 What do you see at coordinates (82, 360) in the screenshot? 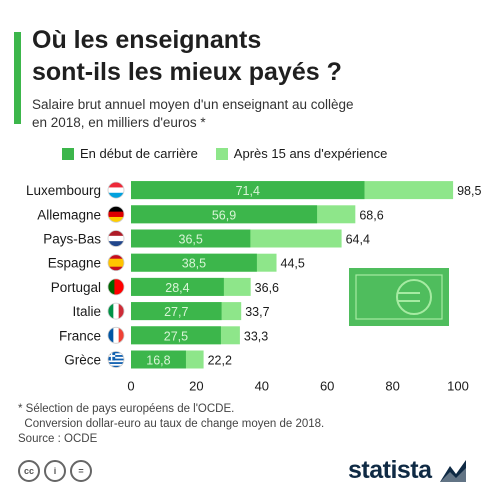
I see `category-label: Grèce` at bounding box center [82, 360].